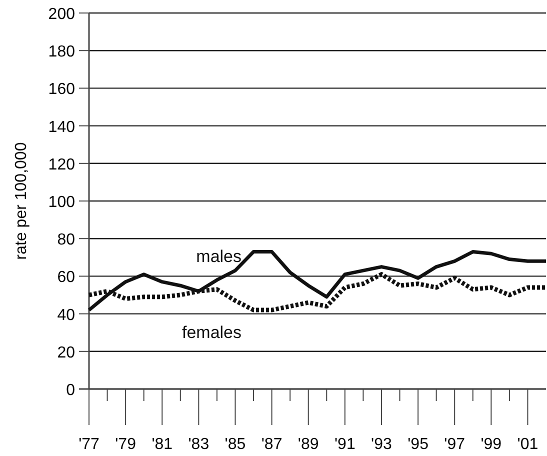  What do you see at coordinates (418, 444) in the screenshot?
I see `x-tick-label: '95` at bounding box center [418, 444].